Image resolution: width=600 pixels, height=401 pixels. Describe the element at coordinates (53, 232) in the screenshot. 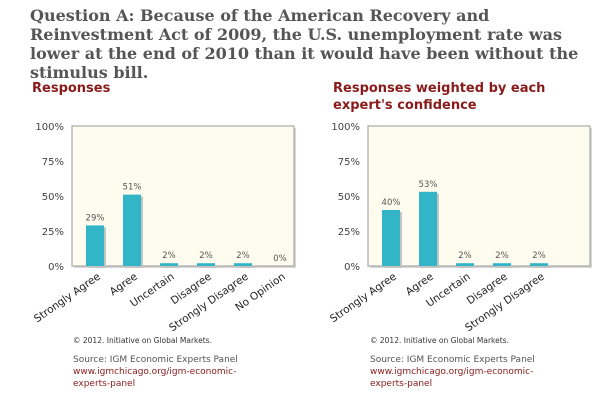

I see `chart-1-ytick-label: 25%` at that location.